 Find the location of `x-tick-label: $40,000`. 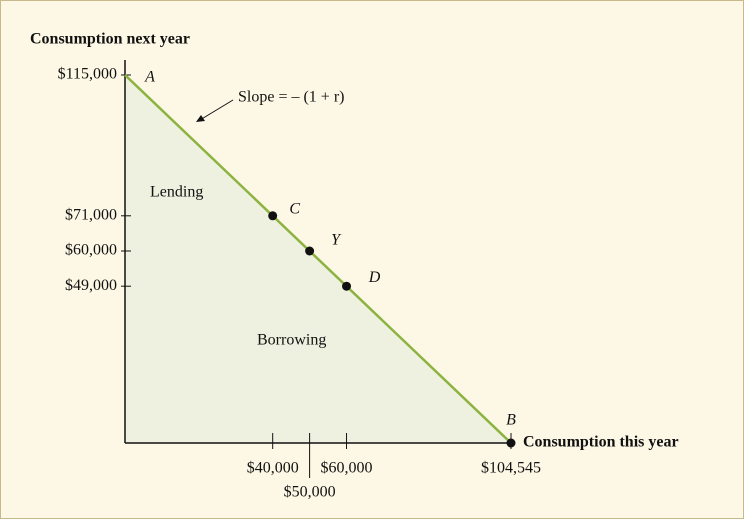

x-tick-label: $40,000 is located at coordinates (273, 468).